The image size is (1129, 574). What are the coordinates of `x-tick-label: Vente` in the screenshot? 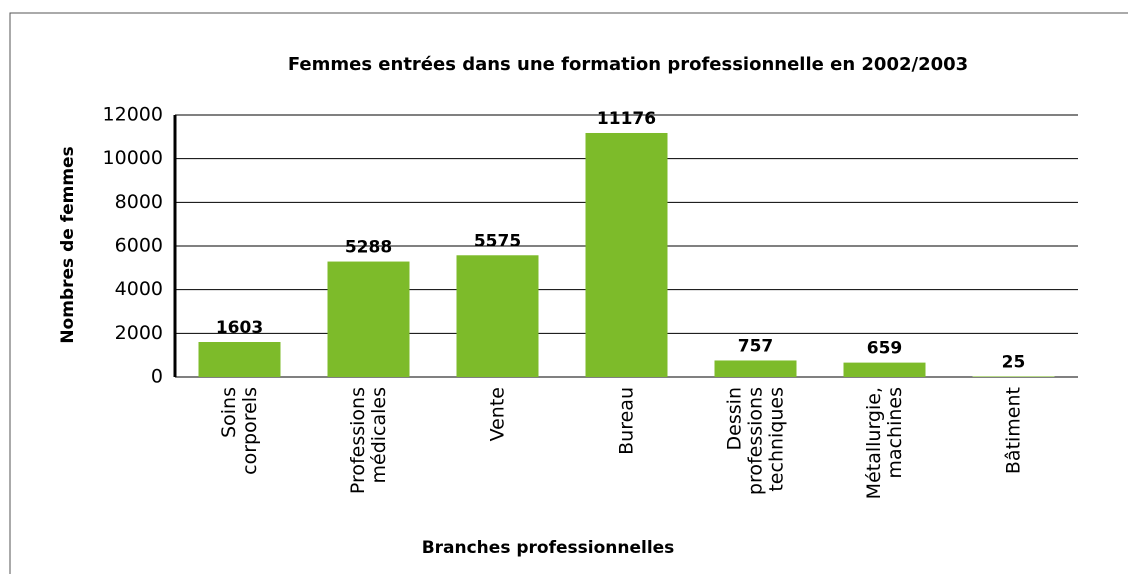 It's located at (497, 414).